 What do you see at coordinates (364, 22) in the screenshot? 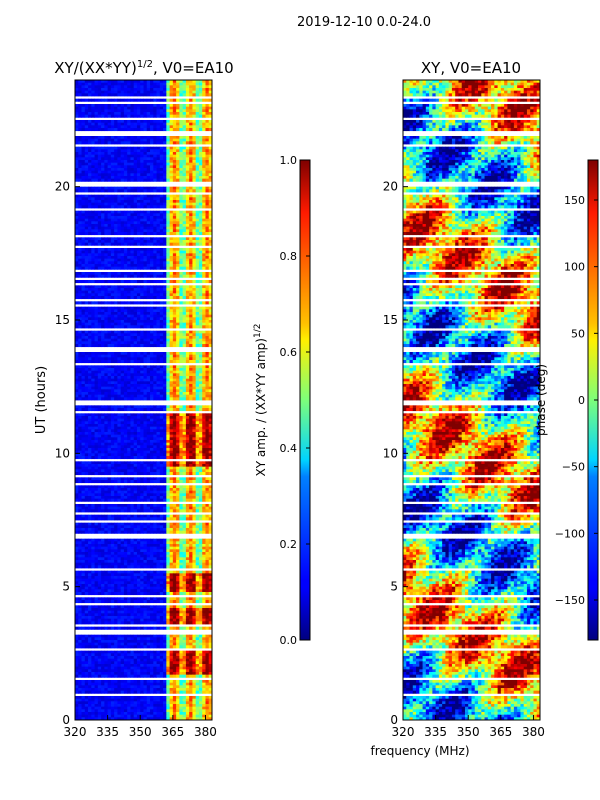
I see `figure-title: 2019-12-10 0.0-24.0` at bounding box center [364, 22].